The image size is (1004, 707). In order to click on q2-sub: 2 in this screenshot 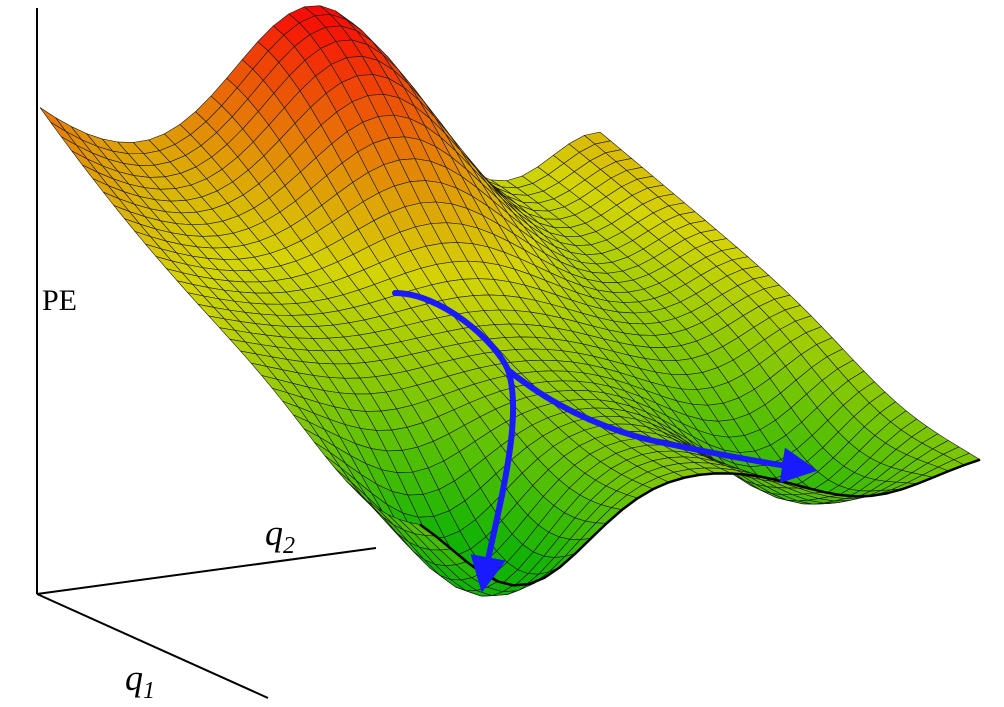, I will do `click(289, 546)`.